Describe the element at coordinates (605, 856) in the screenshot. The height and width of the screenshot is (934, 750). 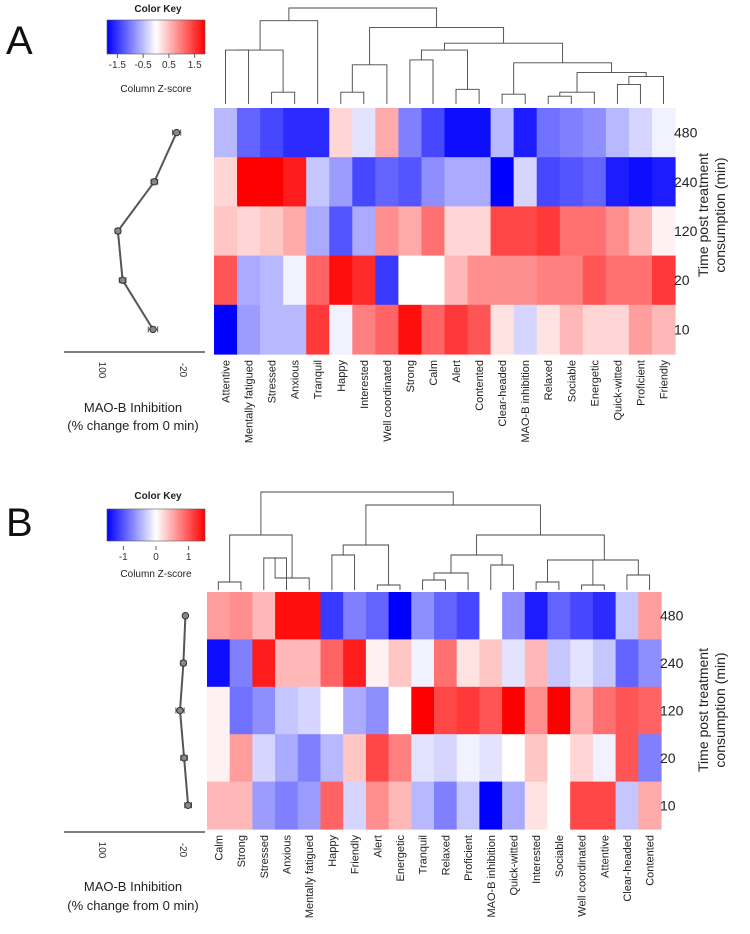
I see `heatmap-column-label: Attentive` at that location.